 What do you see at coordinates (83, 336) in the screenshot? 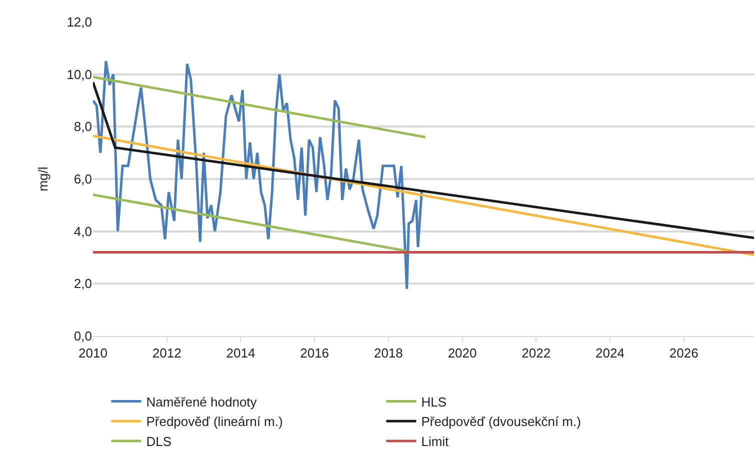
I see `y-tick-label: 0,0` at bounding box center [83, 336].